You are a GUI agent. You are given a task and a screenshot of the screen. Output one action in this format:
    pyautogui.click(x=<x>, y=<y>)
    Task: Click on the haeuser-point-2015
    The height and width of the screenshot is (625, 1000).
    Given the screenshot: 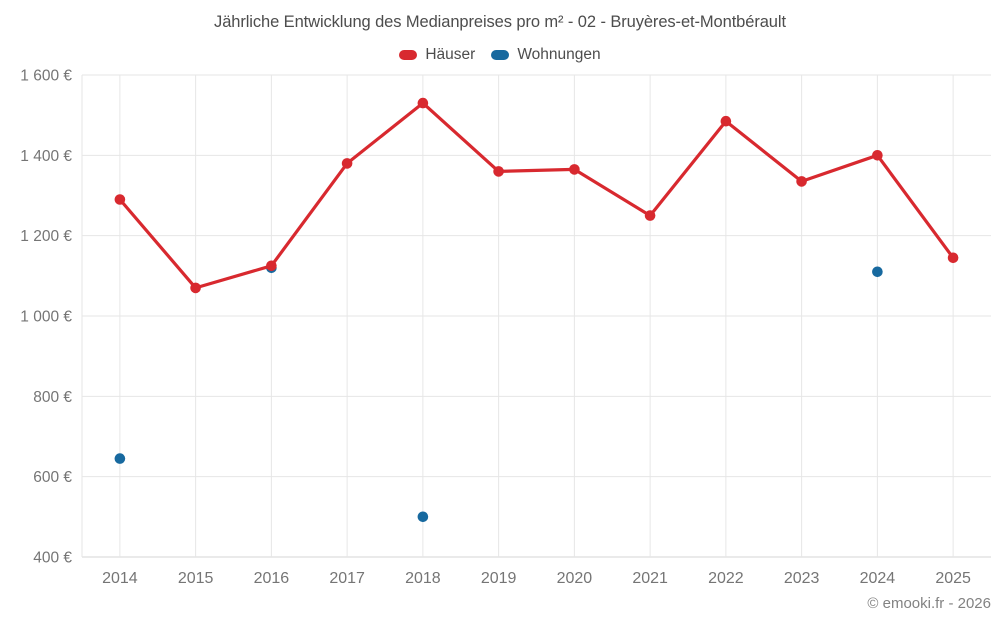 What is the action you would take?
    pyautogui.click(x=195, y=288)
    